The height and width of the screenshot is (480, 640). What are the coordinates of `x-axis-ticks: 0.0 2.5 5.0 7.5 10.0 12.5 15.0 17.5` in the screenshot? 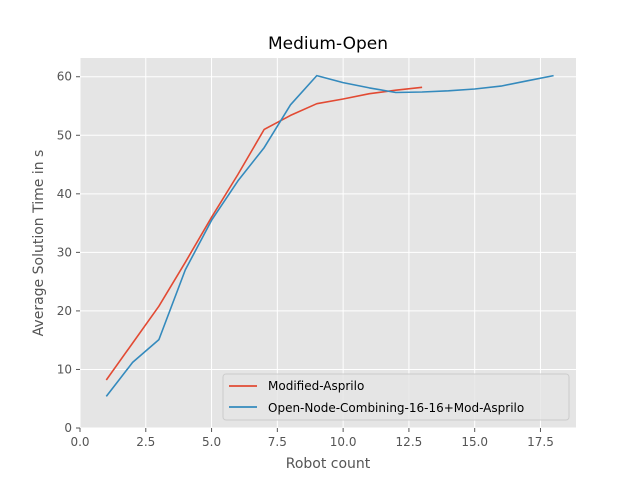 It's located at (312, 438).